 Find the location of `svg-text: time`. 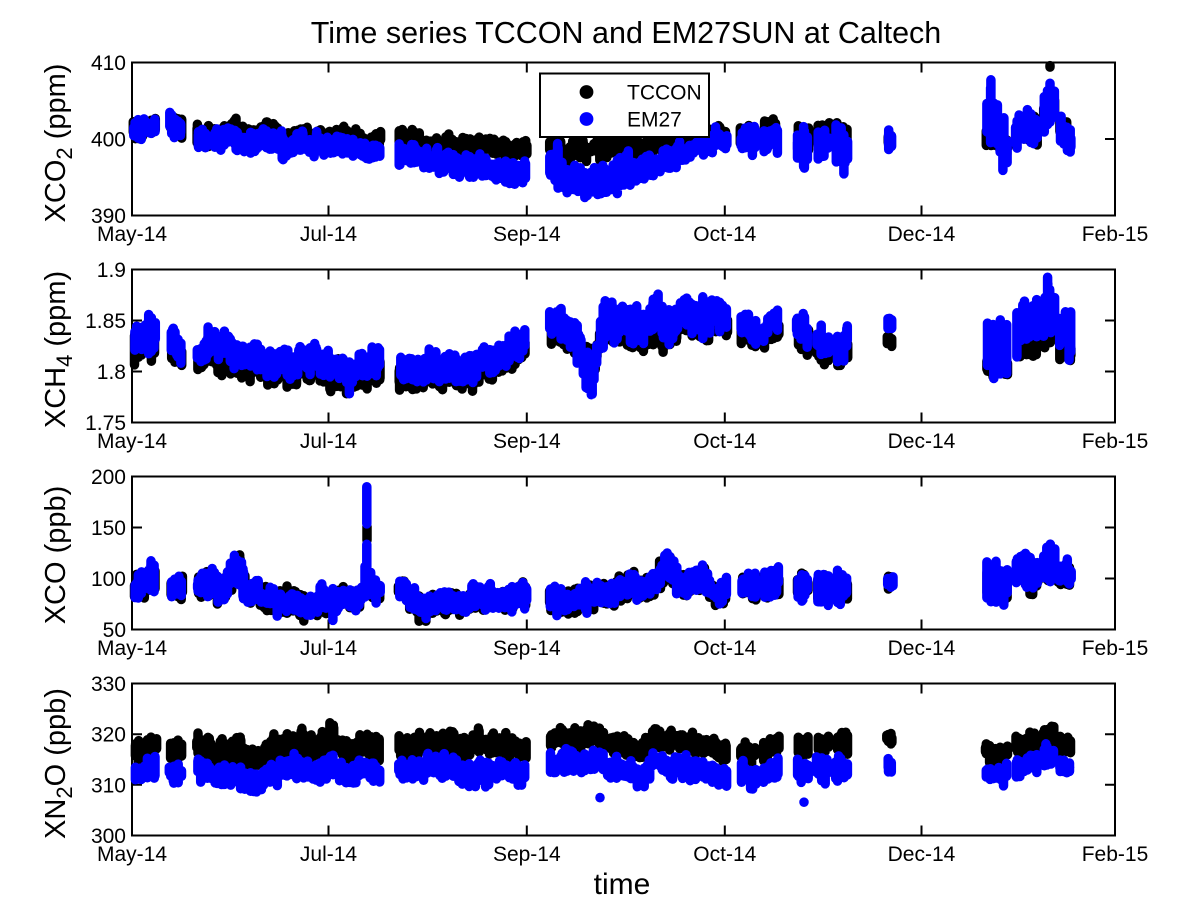

svg-text: time is located at coordinates (622, 883).